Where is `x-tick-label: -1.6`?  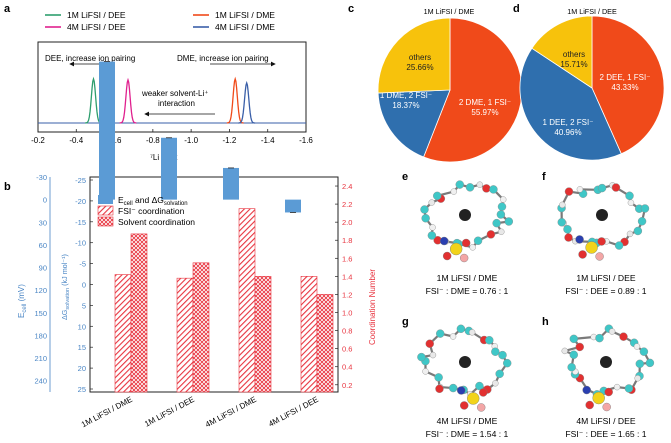 x-tick-label: -1.6 is located at coordinates (306, 140).